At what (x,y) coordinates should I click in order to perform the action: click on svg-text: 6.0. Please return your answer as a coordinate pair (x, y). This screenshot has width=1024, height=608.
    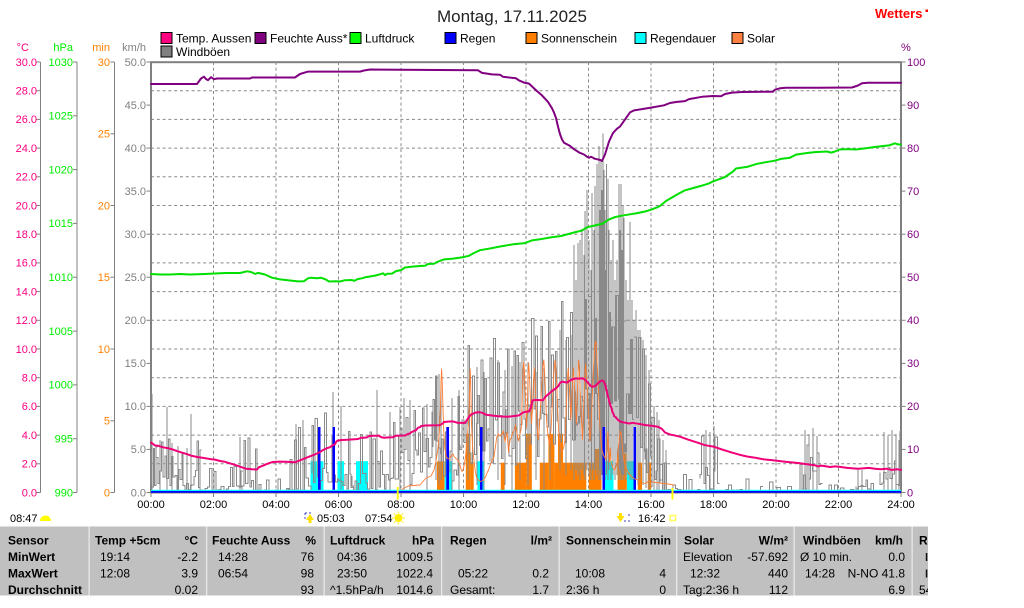
    Looking at the image, I should click on (29, 407).